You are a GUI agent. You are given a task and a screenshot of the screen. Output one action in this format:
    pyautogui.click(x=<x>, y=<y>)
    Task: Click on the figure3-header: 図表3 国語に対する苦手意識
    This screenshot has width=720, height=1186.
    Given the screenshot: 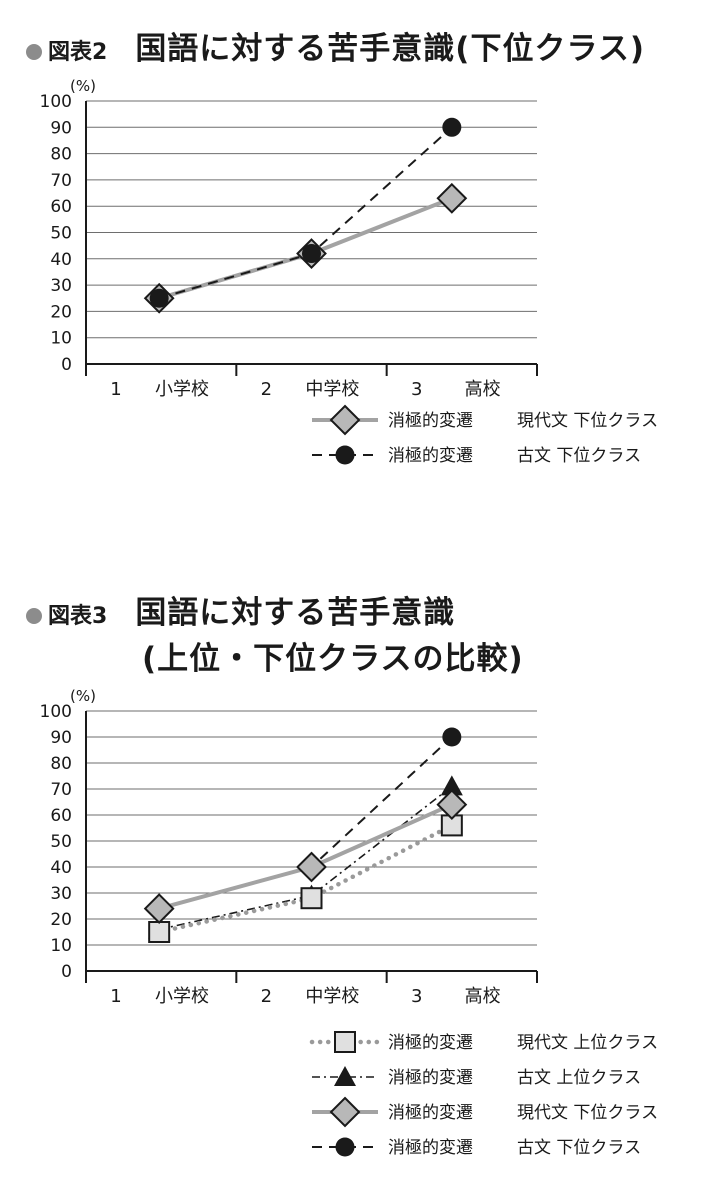 What is the action you would take?
    pyautogui.click(x=240, y=613)
    